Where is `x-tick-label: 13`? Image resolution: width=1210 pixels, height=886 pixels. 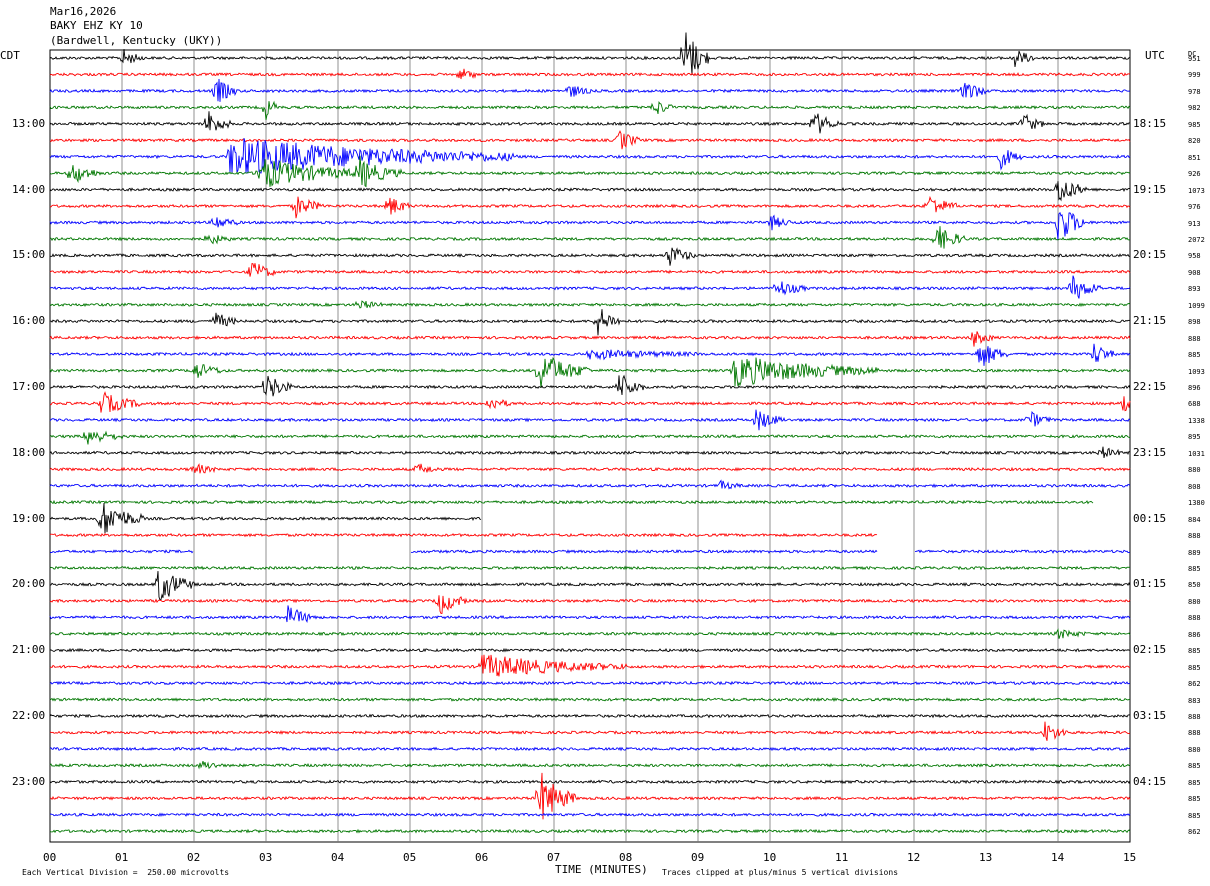
x-tick-label: 13 is located at coordinates (986, 857).